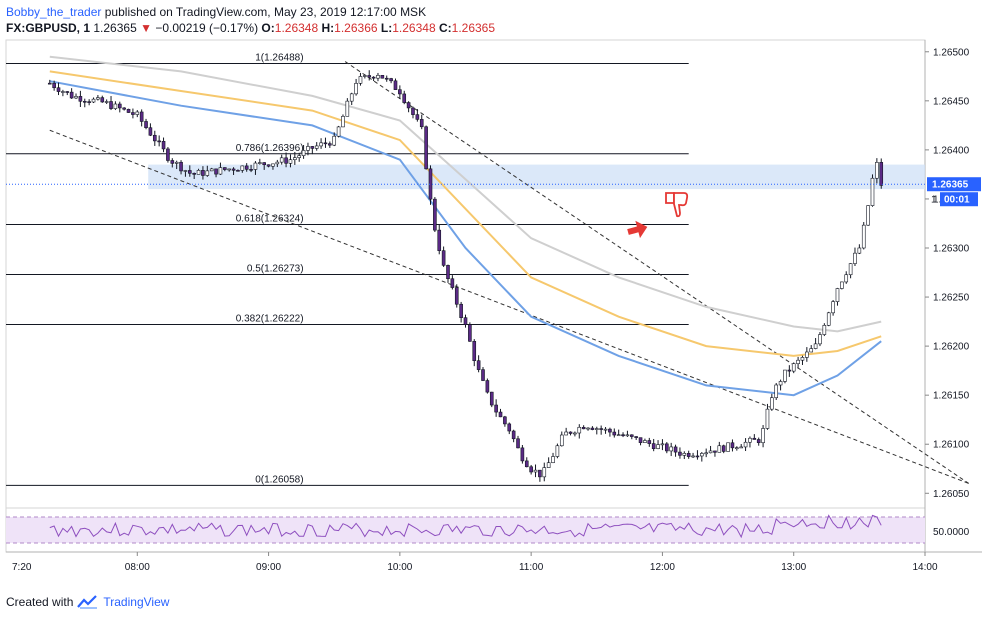  I want to click on price-tick-label: 1.26400, so click(951, 150).